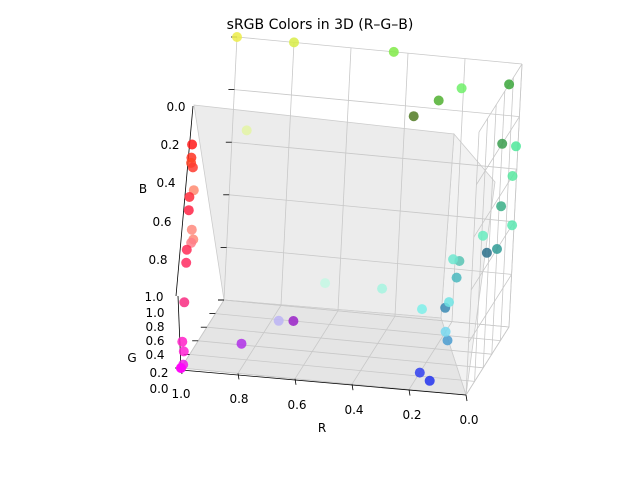  I want to click on z-axis-line, so click(184, 201).